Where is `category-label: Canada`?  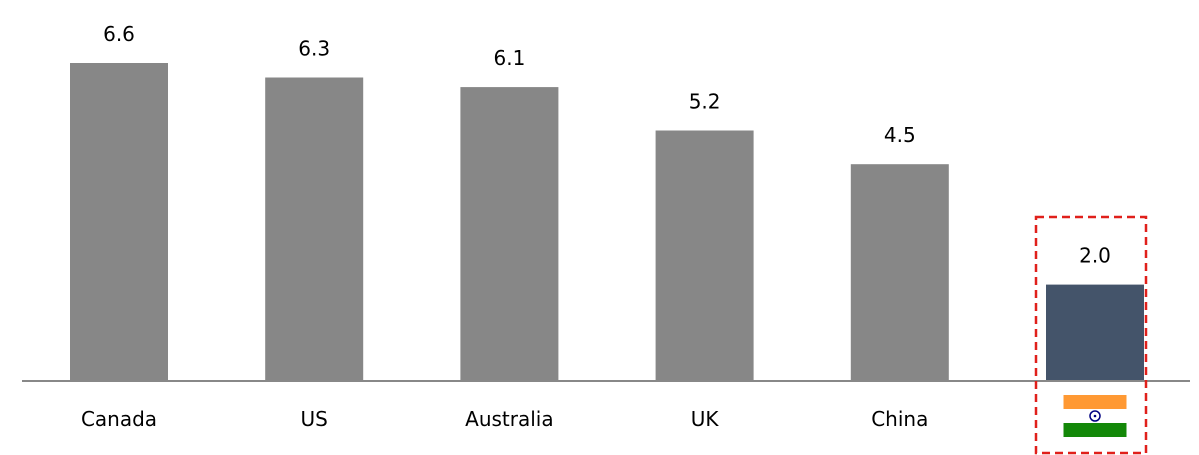
category-label: Canada is located at coordinates (119, 419).